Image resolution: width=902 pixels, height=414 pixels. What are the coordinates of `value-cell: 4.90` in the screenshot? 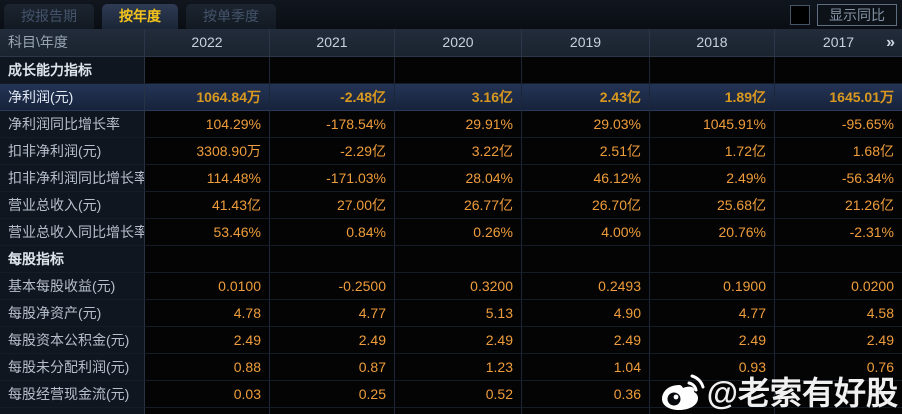 It's located at (586, 313).